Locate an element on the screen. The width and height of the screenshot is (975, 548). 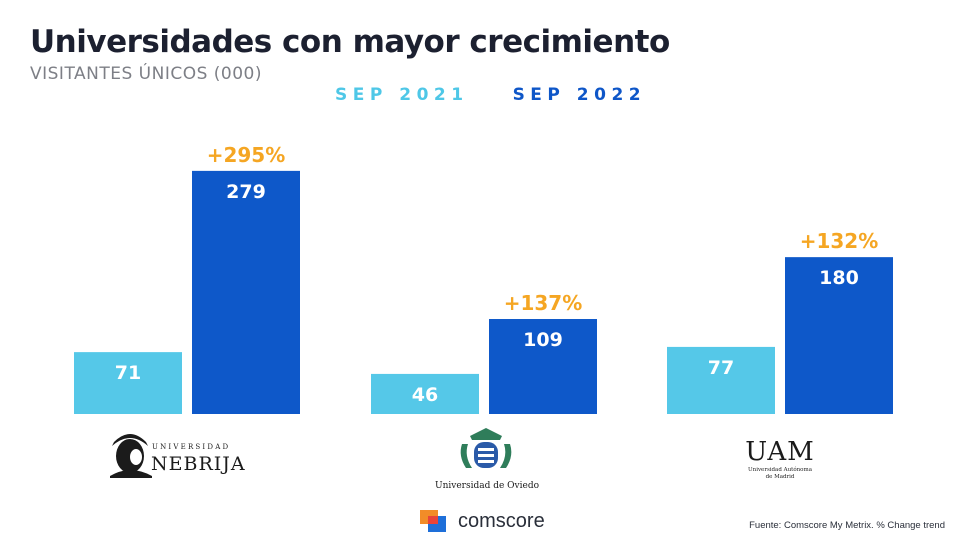
uam-logo: UAM Universidad Autónoma de Madrid is located at coordinates (780, 458).